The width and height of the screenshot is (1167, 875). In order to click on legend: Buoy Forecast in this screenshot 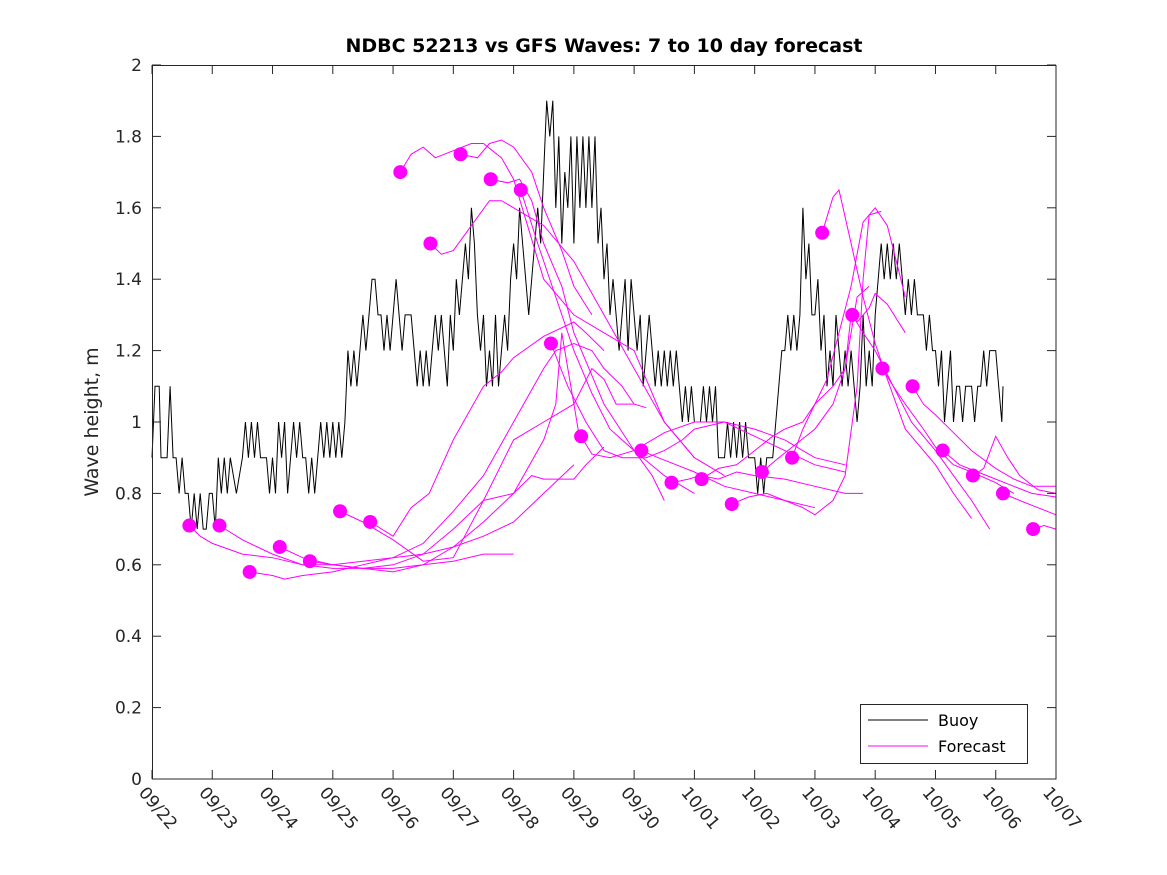, I will do `click(944, 734)`.